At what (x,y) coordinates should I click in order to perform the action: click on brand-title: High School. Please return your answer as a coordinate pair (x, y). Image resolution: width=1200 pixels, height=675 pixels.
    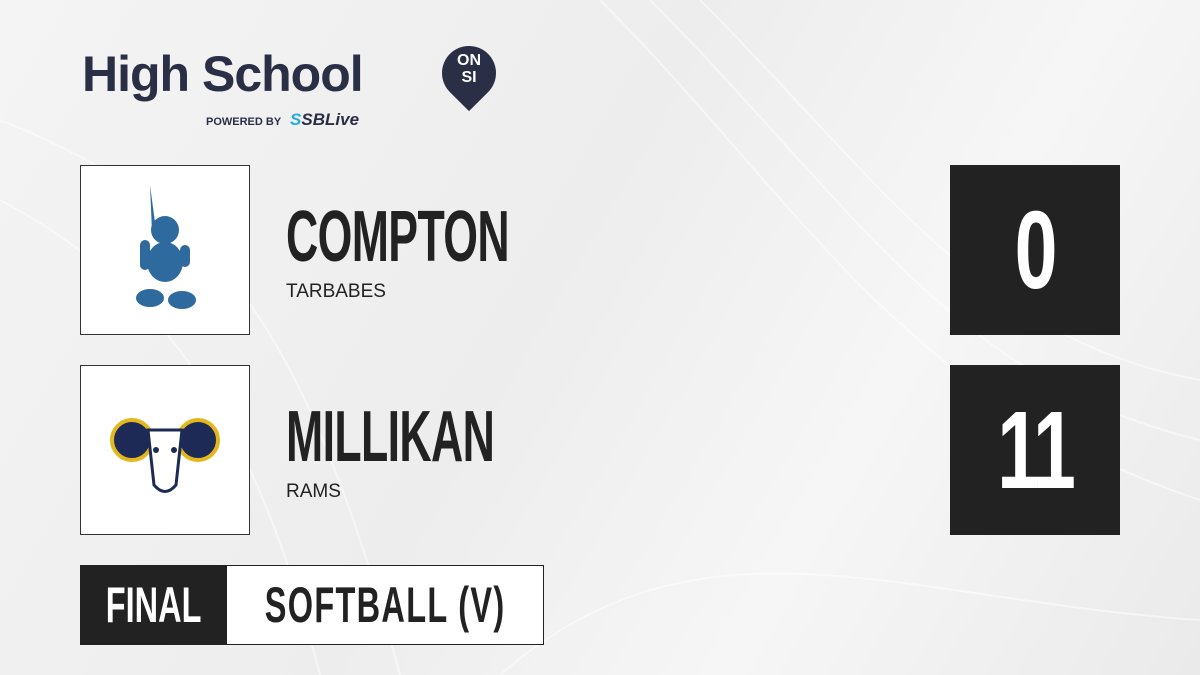
    Looking at the image, I should click on (223, 74).